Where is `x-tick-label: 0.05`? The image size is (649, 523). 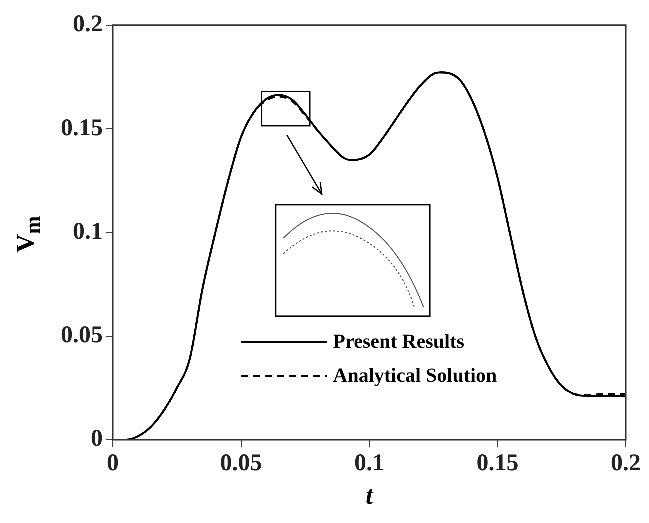
x-tick-label: 0.05 is located at coordinates (241, 463).